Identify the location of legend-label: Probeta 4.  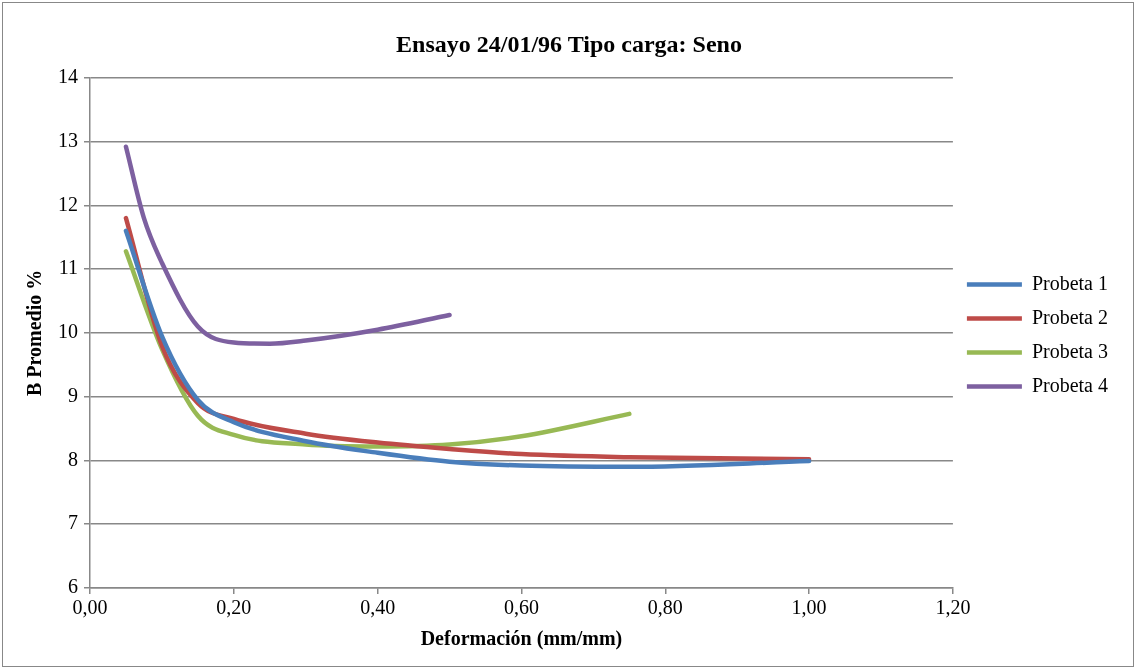
(1069, 384).